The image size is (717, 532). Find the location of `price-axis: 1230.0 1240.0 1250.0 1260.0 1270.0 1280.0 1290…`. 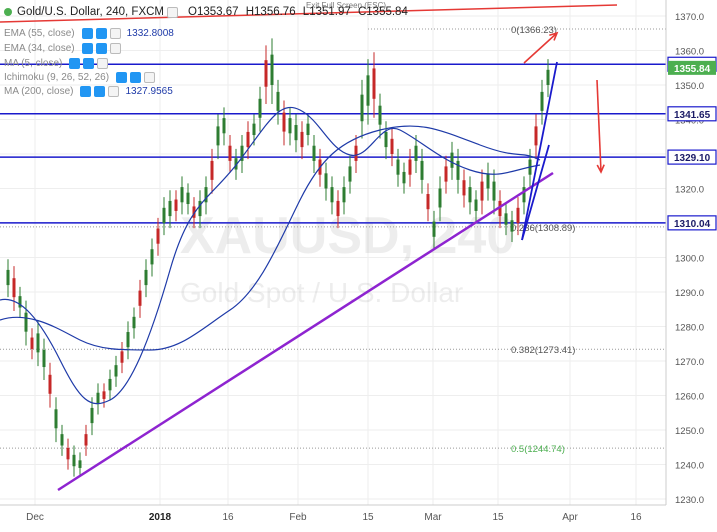

price-axis: 1230.0 1240.0 1250.0 1260.0 1270.0 1280.0 1290… is located at coordinates (691, 263).